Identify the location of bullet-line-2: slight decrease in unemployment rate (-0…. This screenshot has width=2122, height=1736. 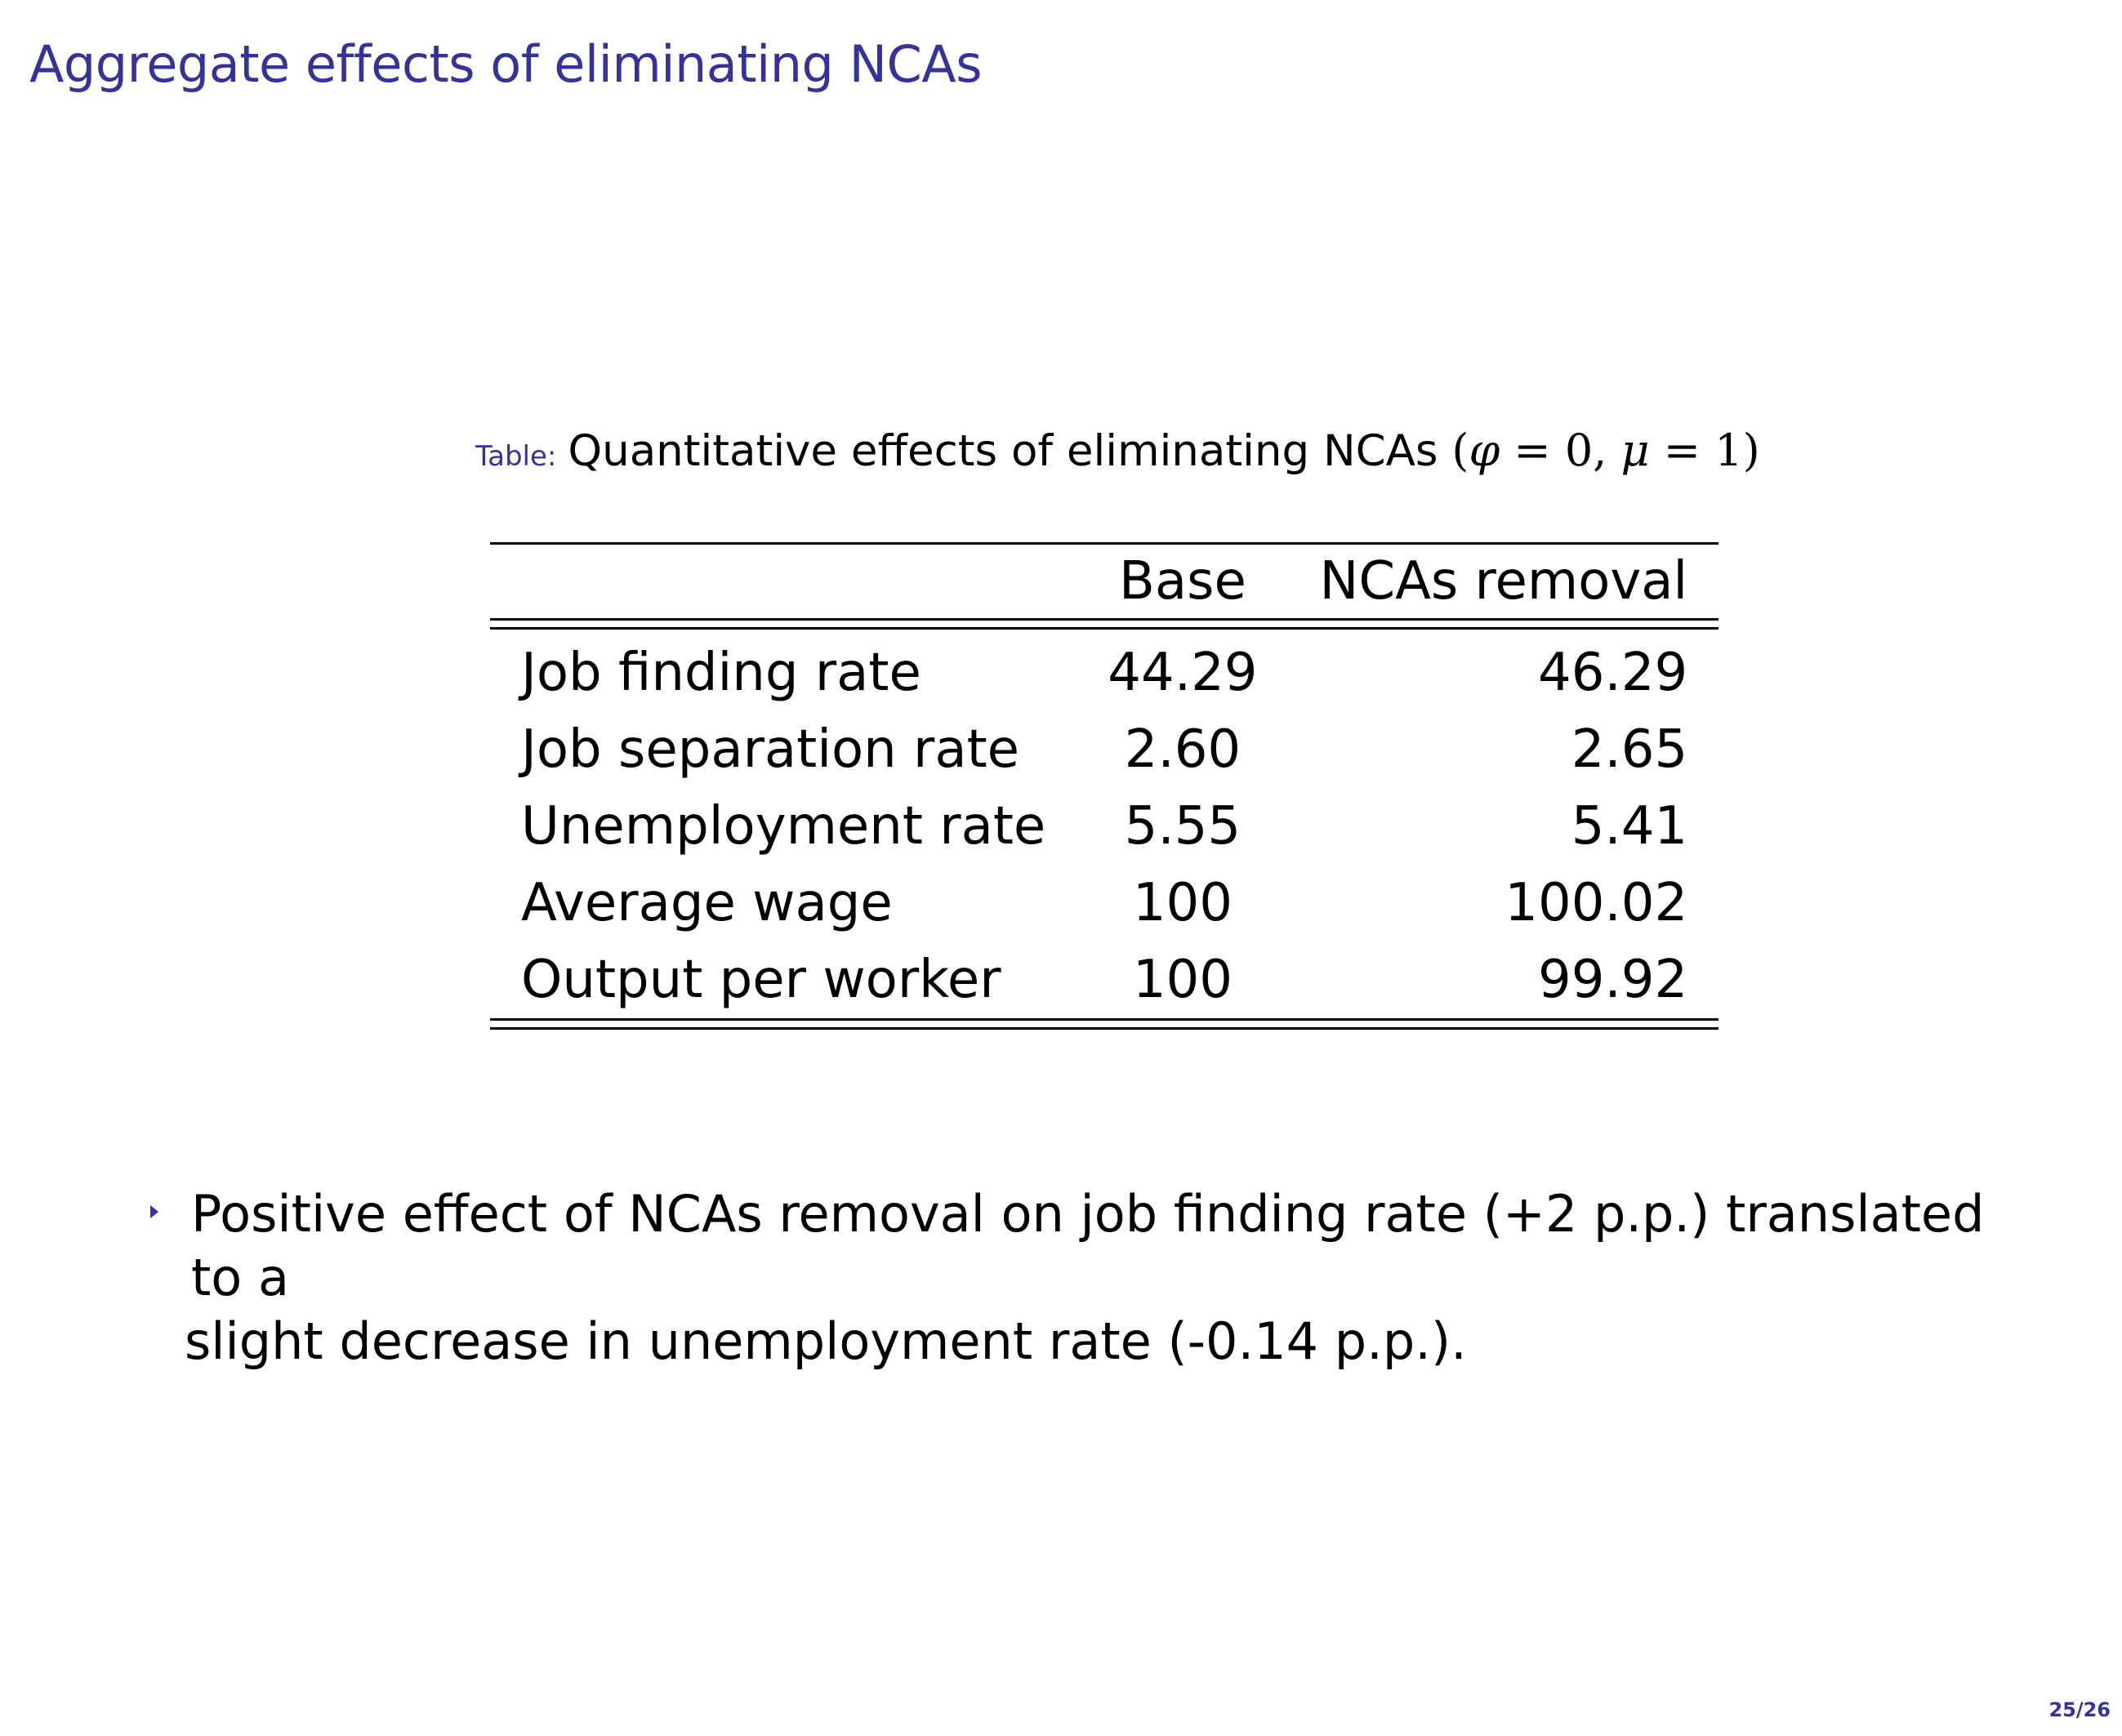
(826, 1341).